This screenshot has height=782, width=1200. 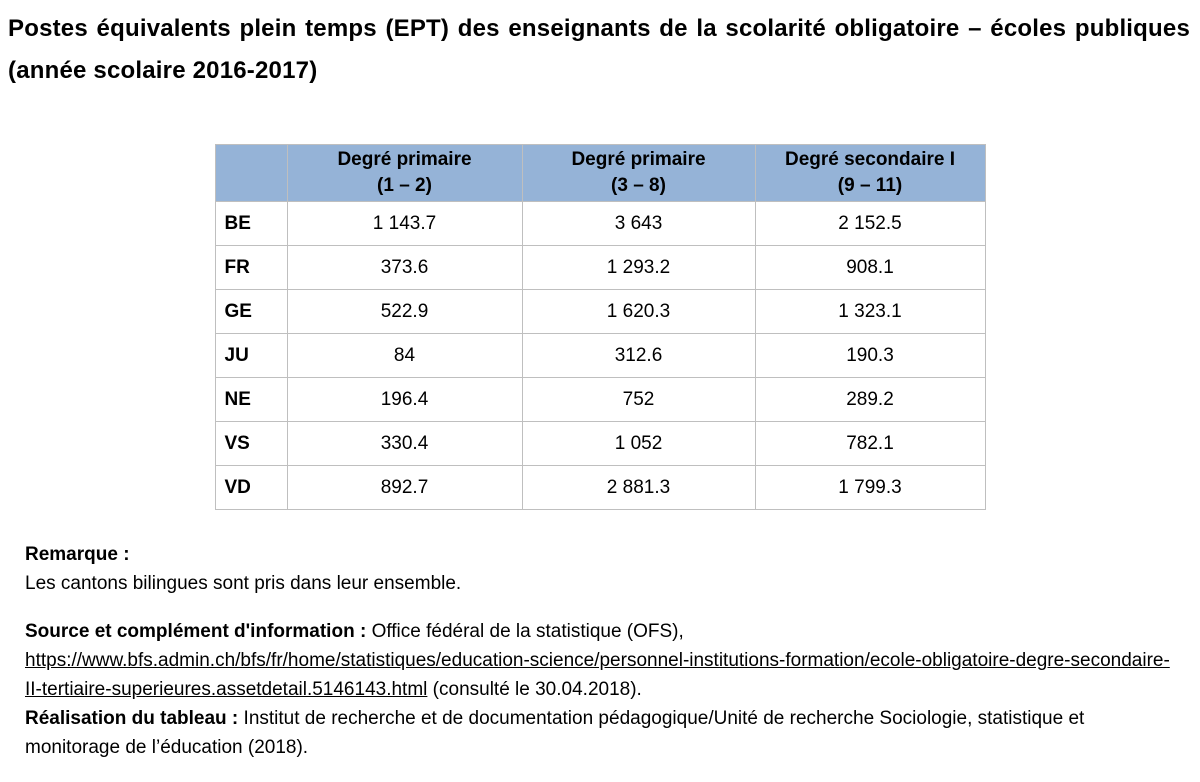 I want to click on column-header-sublabel: (9 – 11), so click(x=870, y=185).